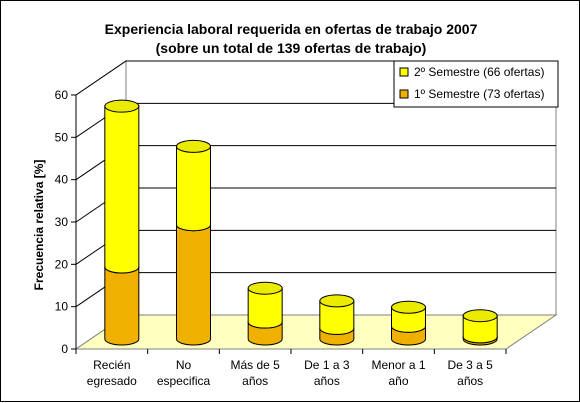 This screenshot has width=580, height=403. I want to click on y-tick-label: 60, so click(62, 95).